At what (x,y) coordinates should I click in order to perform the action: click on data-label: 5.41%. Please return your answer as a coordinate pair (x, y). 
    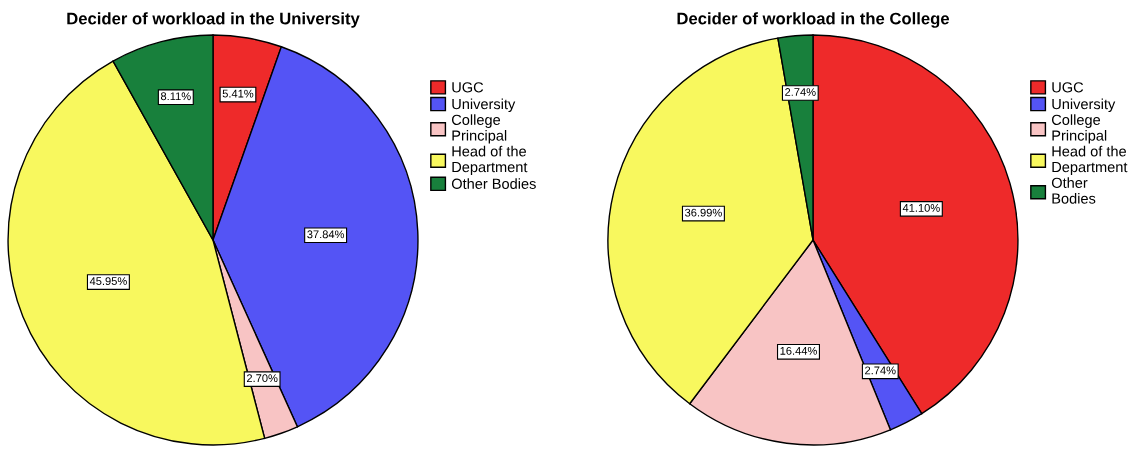
    Looking at the image, I should click on (238, 93).